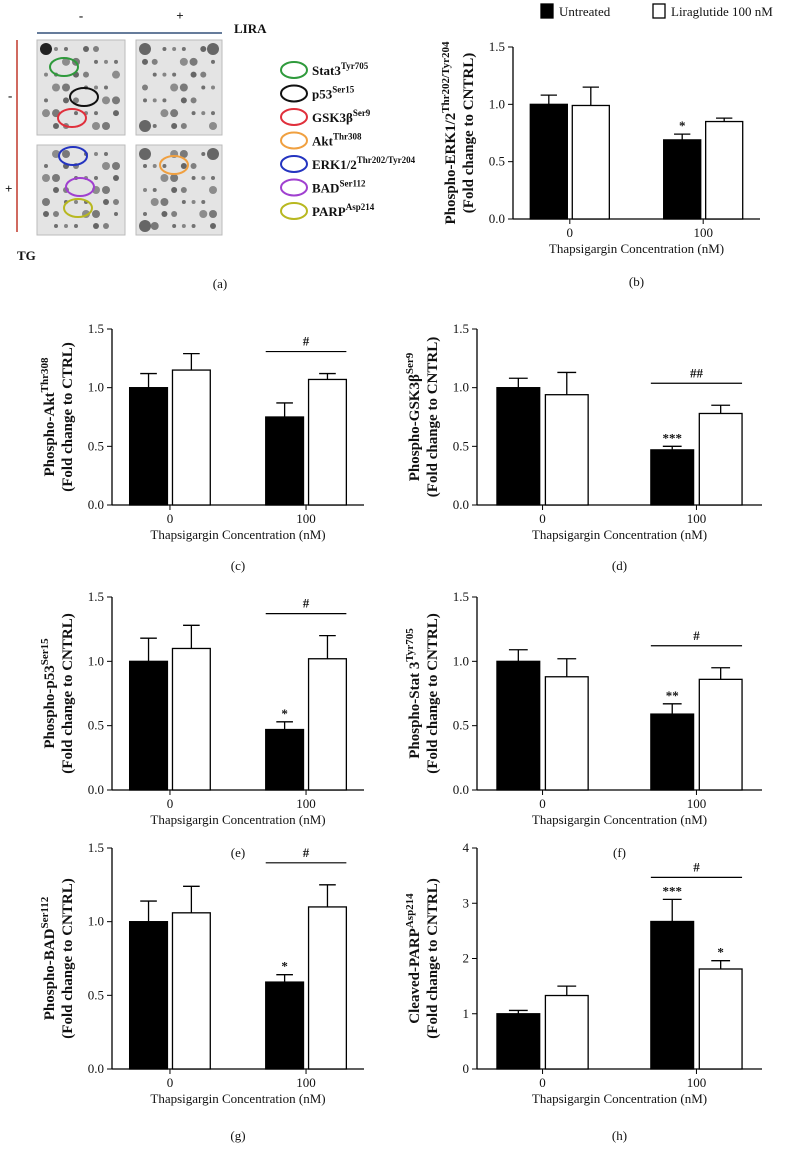  I want to click on y-axis-label: Phospho-ERK1/2Thr202/Tyr204, so click(449, 132).